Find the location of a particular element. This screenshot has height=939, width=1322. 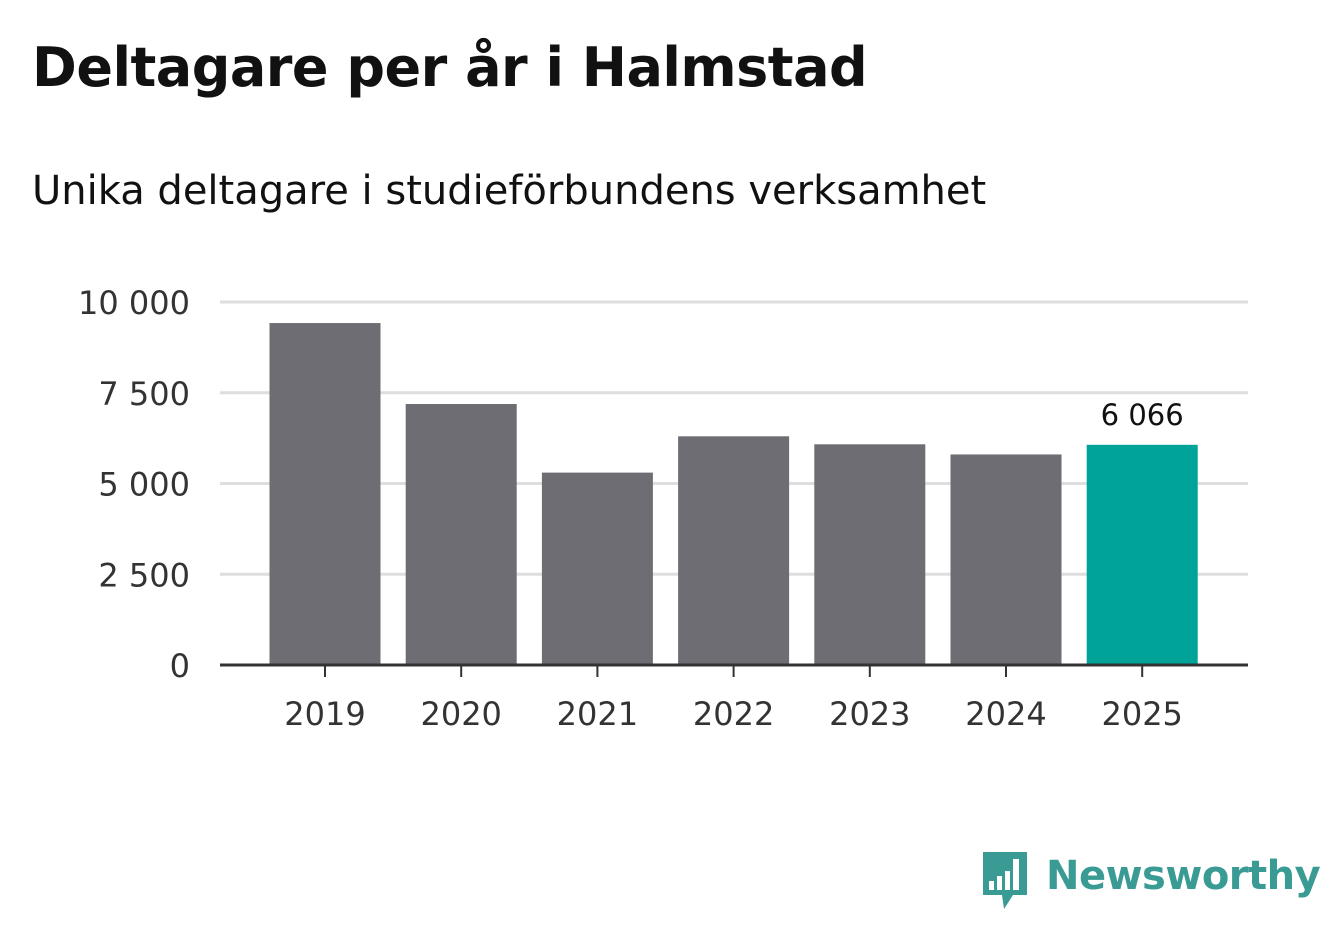

bar-2025 is located at coordinates (1142, 554).